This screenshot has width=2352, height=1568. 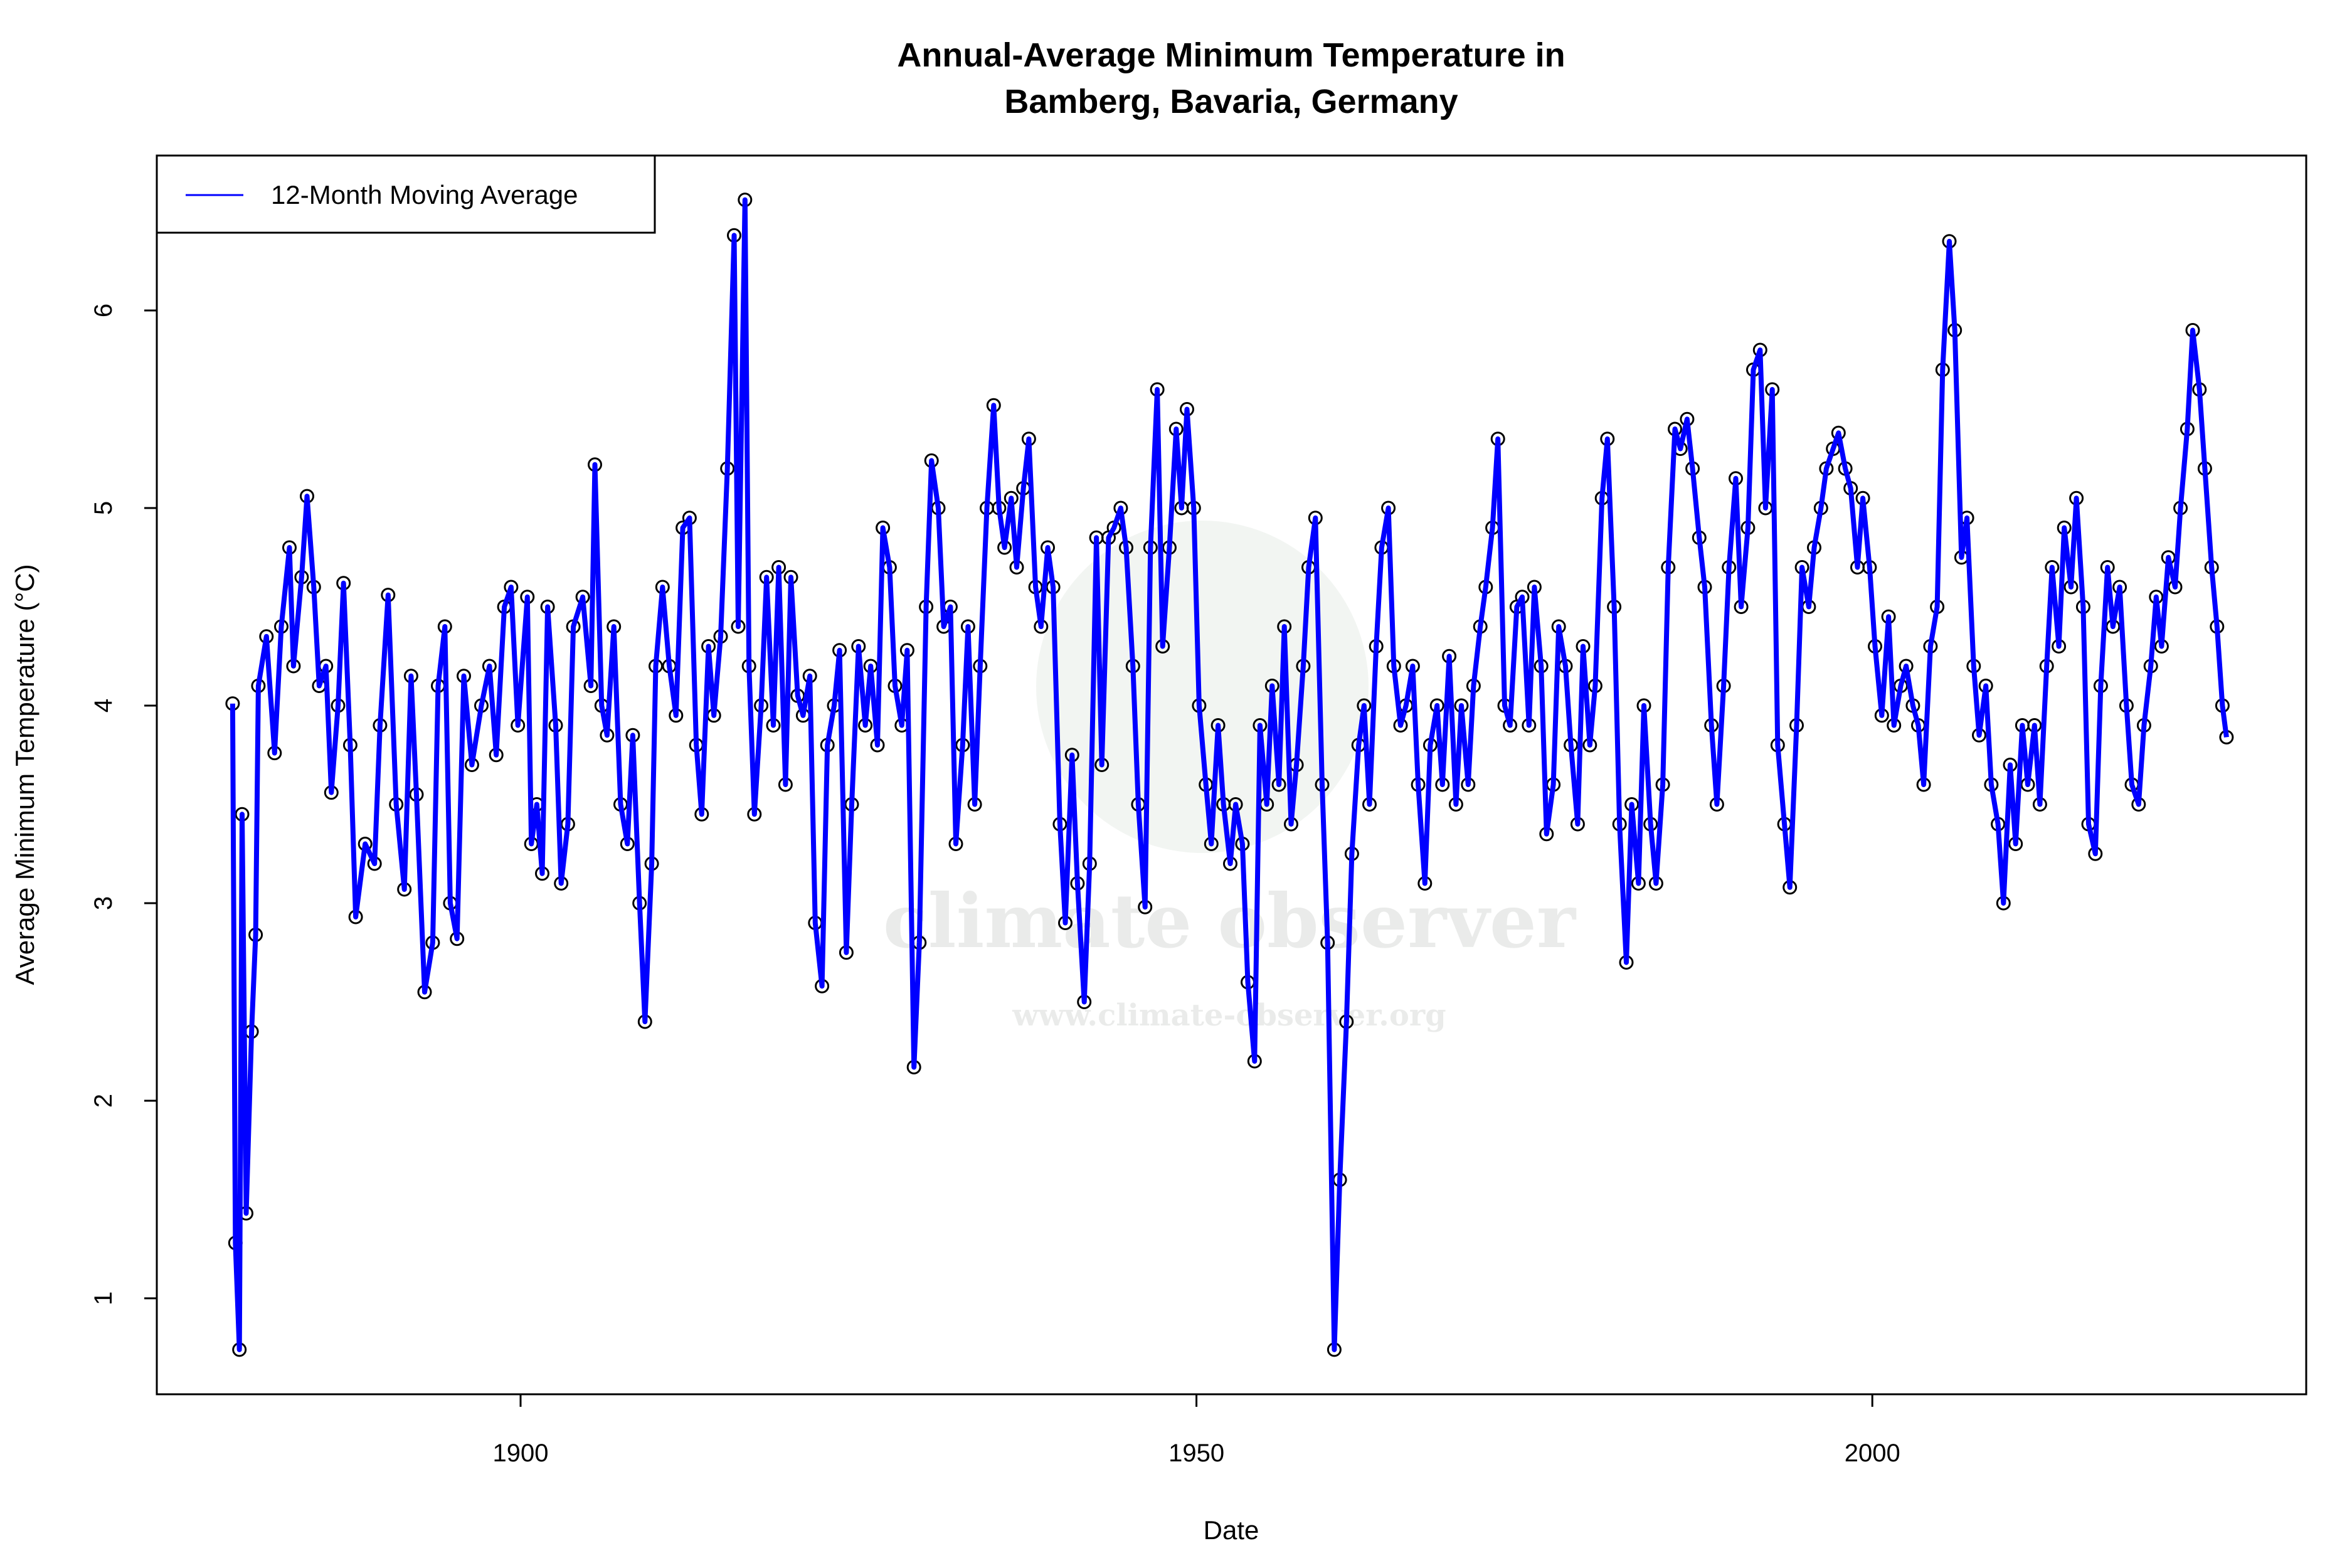 What do you see at coordinates (103, 508) in the screenshot?
I see `y-tick-label: 5` at bounding box center [103, 508].